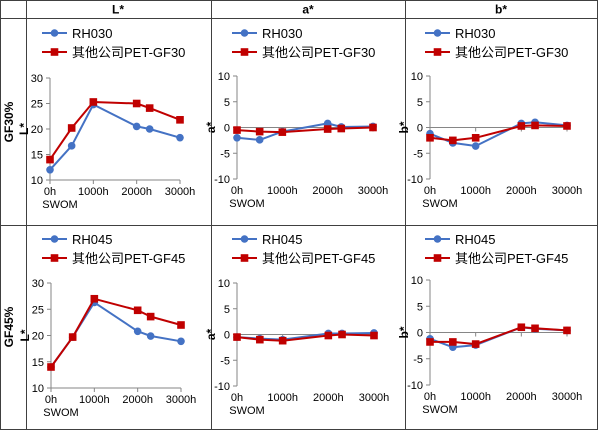  Describe the element at coordinates (37, 156) in the screenshot. I see `y-tick-label: 15` at that location.